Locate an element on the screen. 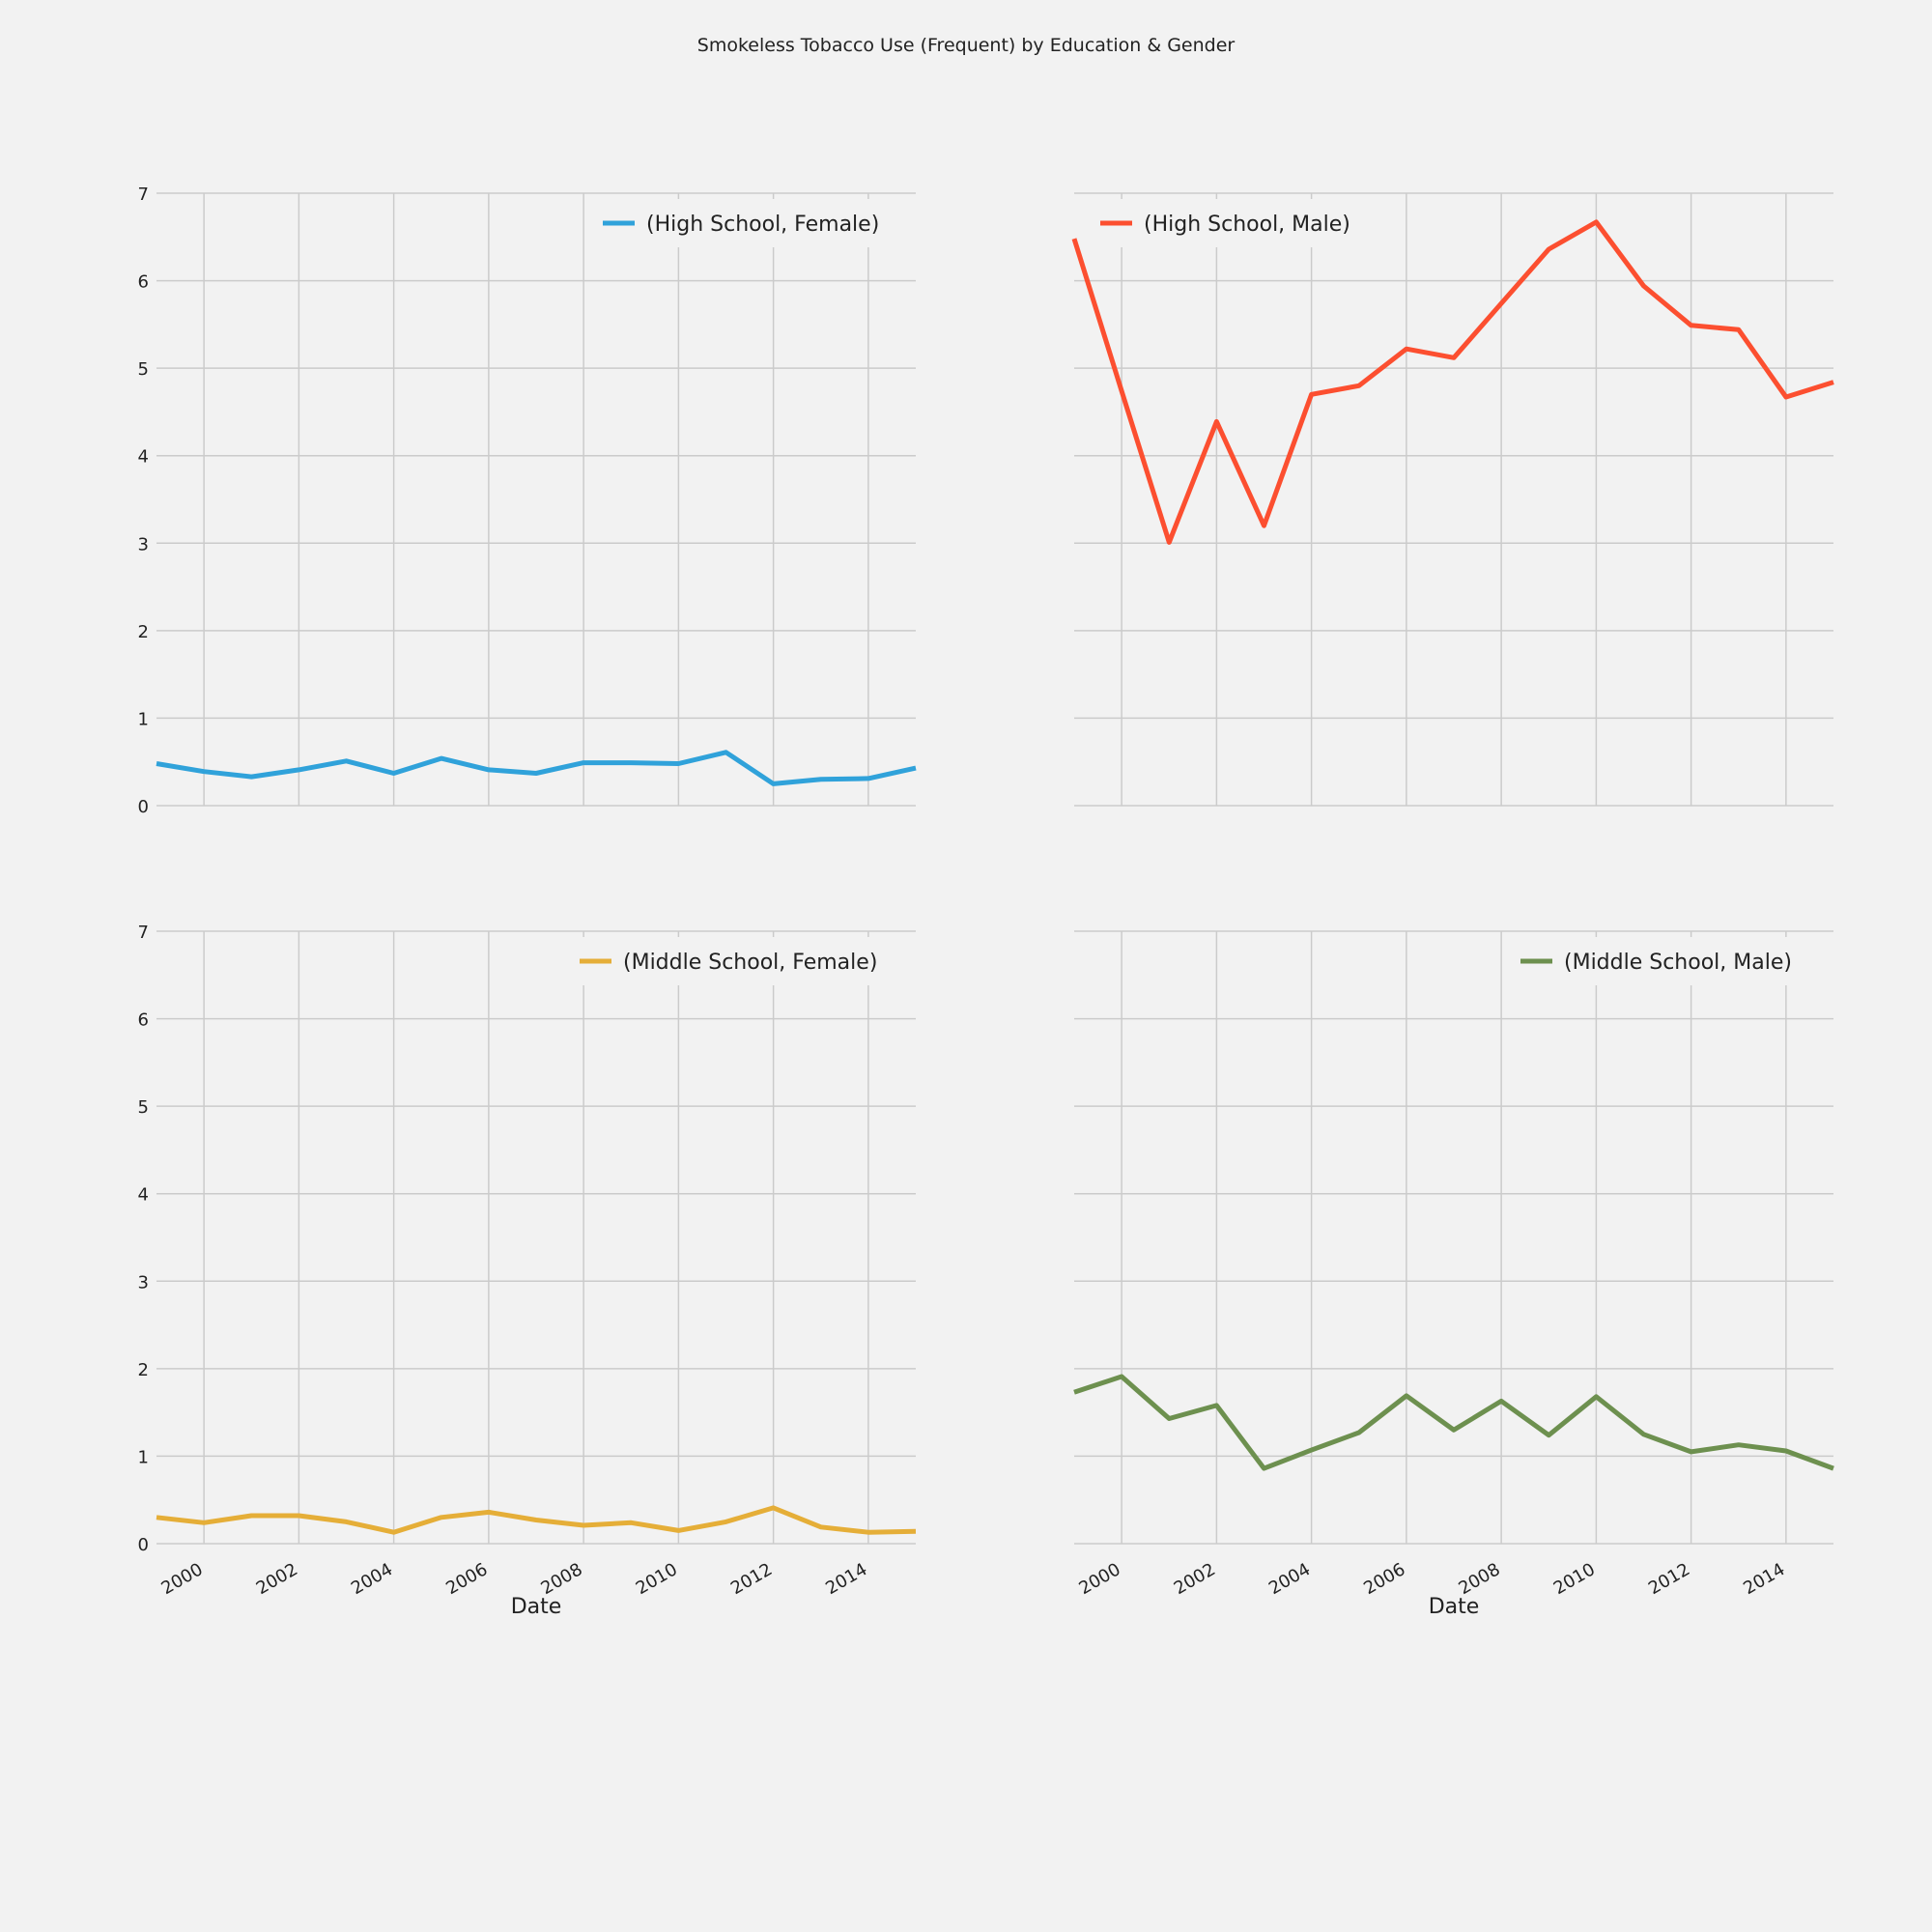 The width and height of the screenshot is (1932, 1932). subplot-1: 0 1 2 3 4 5 6 7 (High School, Female) is located at coordinates (527, 501).